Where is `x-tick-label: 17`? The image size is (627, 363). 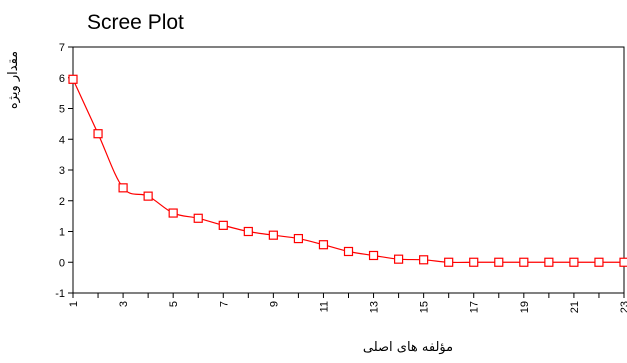
x-tick-label: 17 is located at coordinates (475, 307).